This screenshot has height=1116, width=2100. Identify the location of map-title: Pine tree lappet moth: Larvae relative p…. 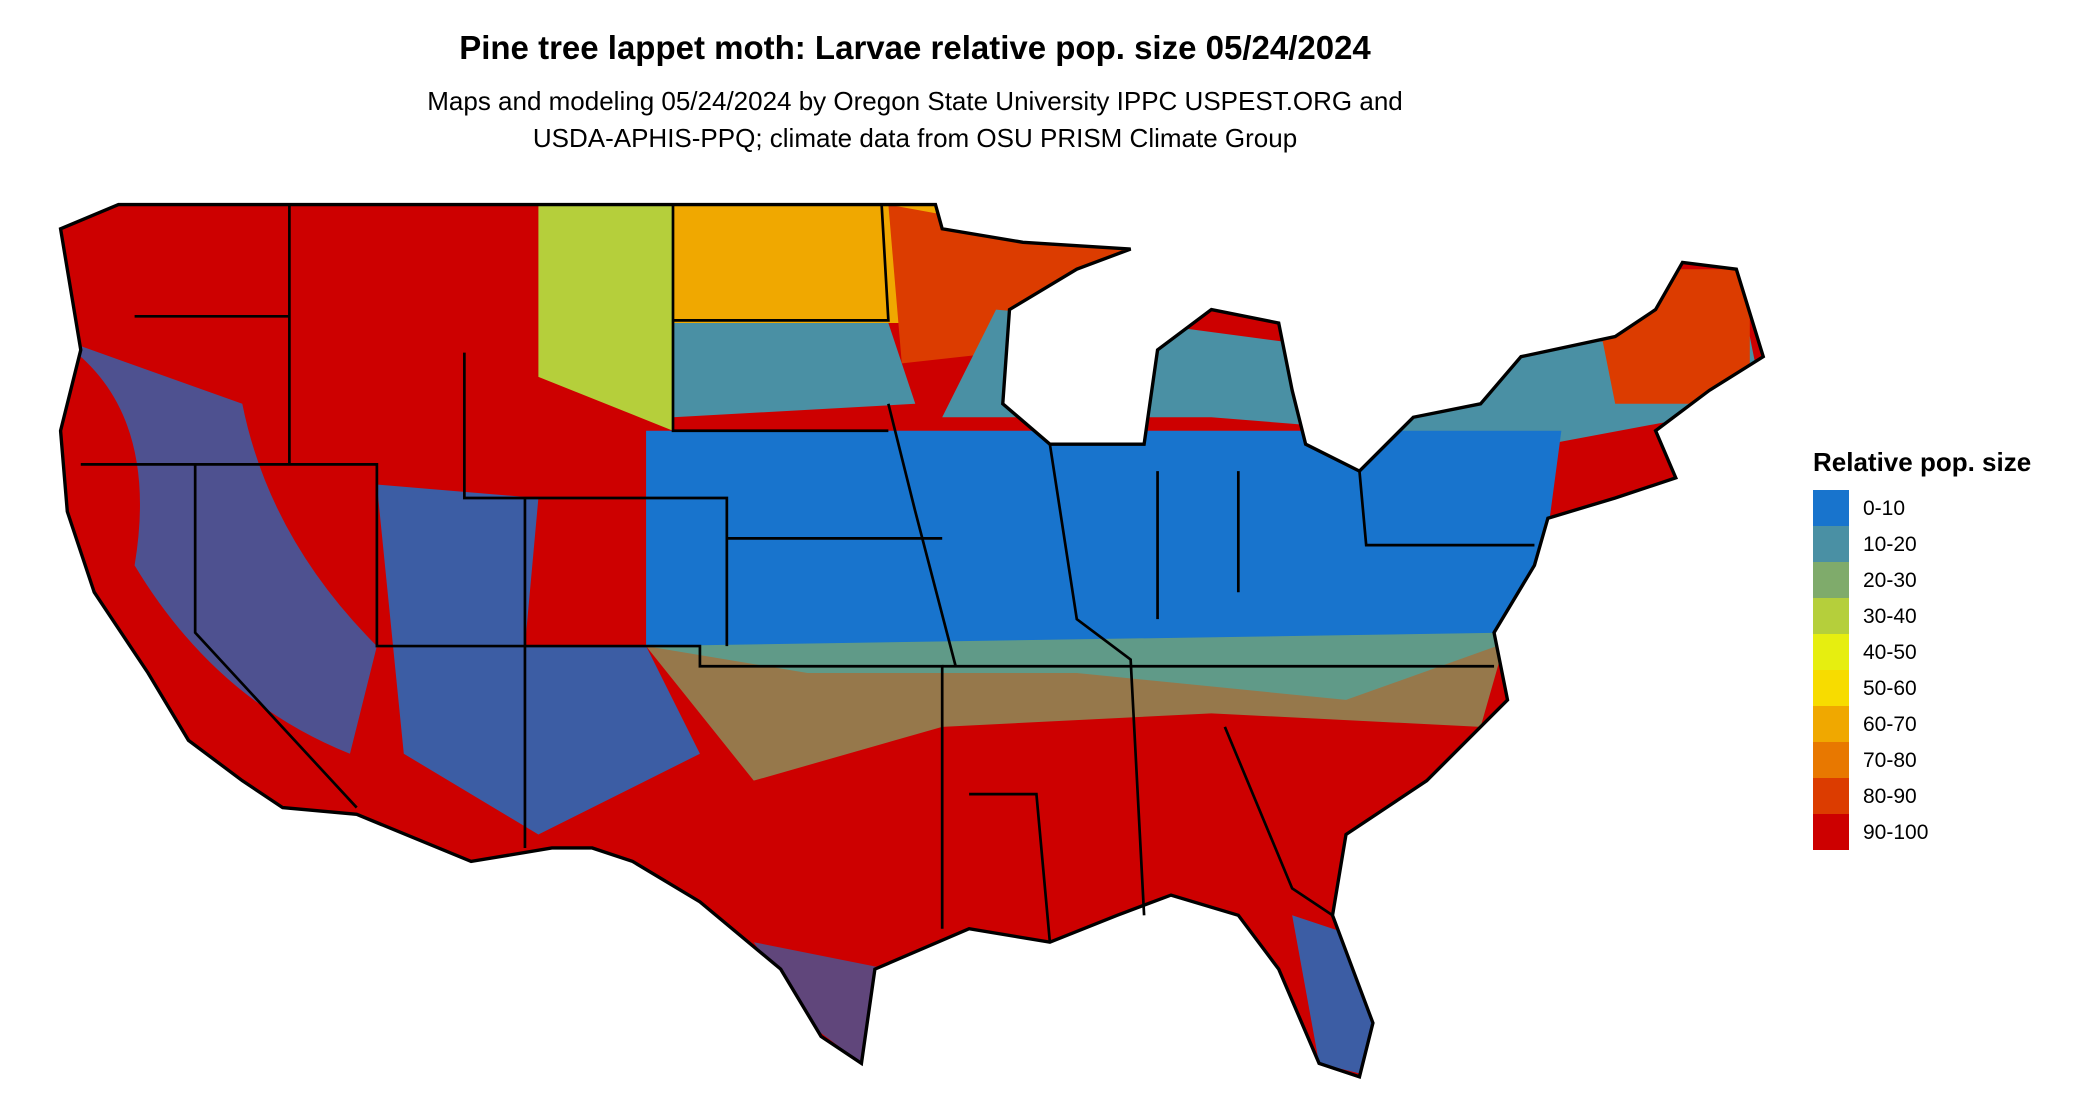
(915, 47).